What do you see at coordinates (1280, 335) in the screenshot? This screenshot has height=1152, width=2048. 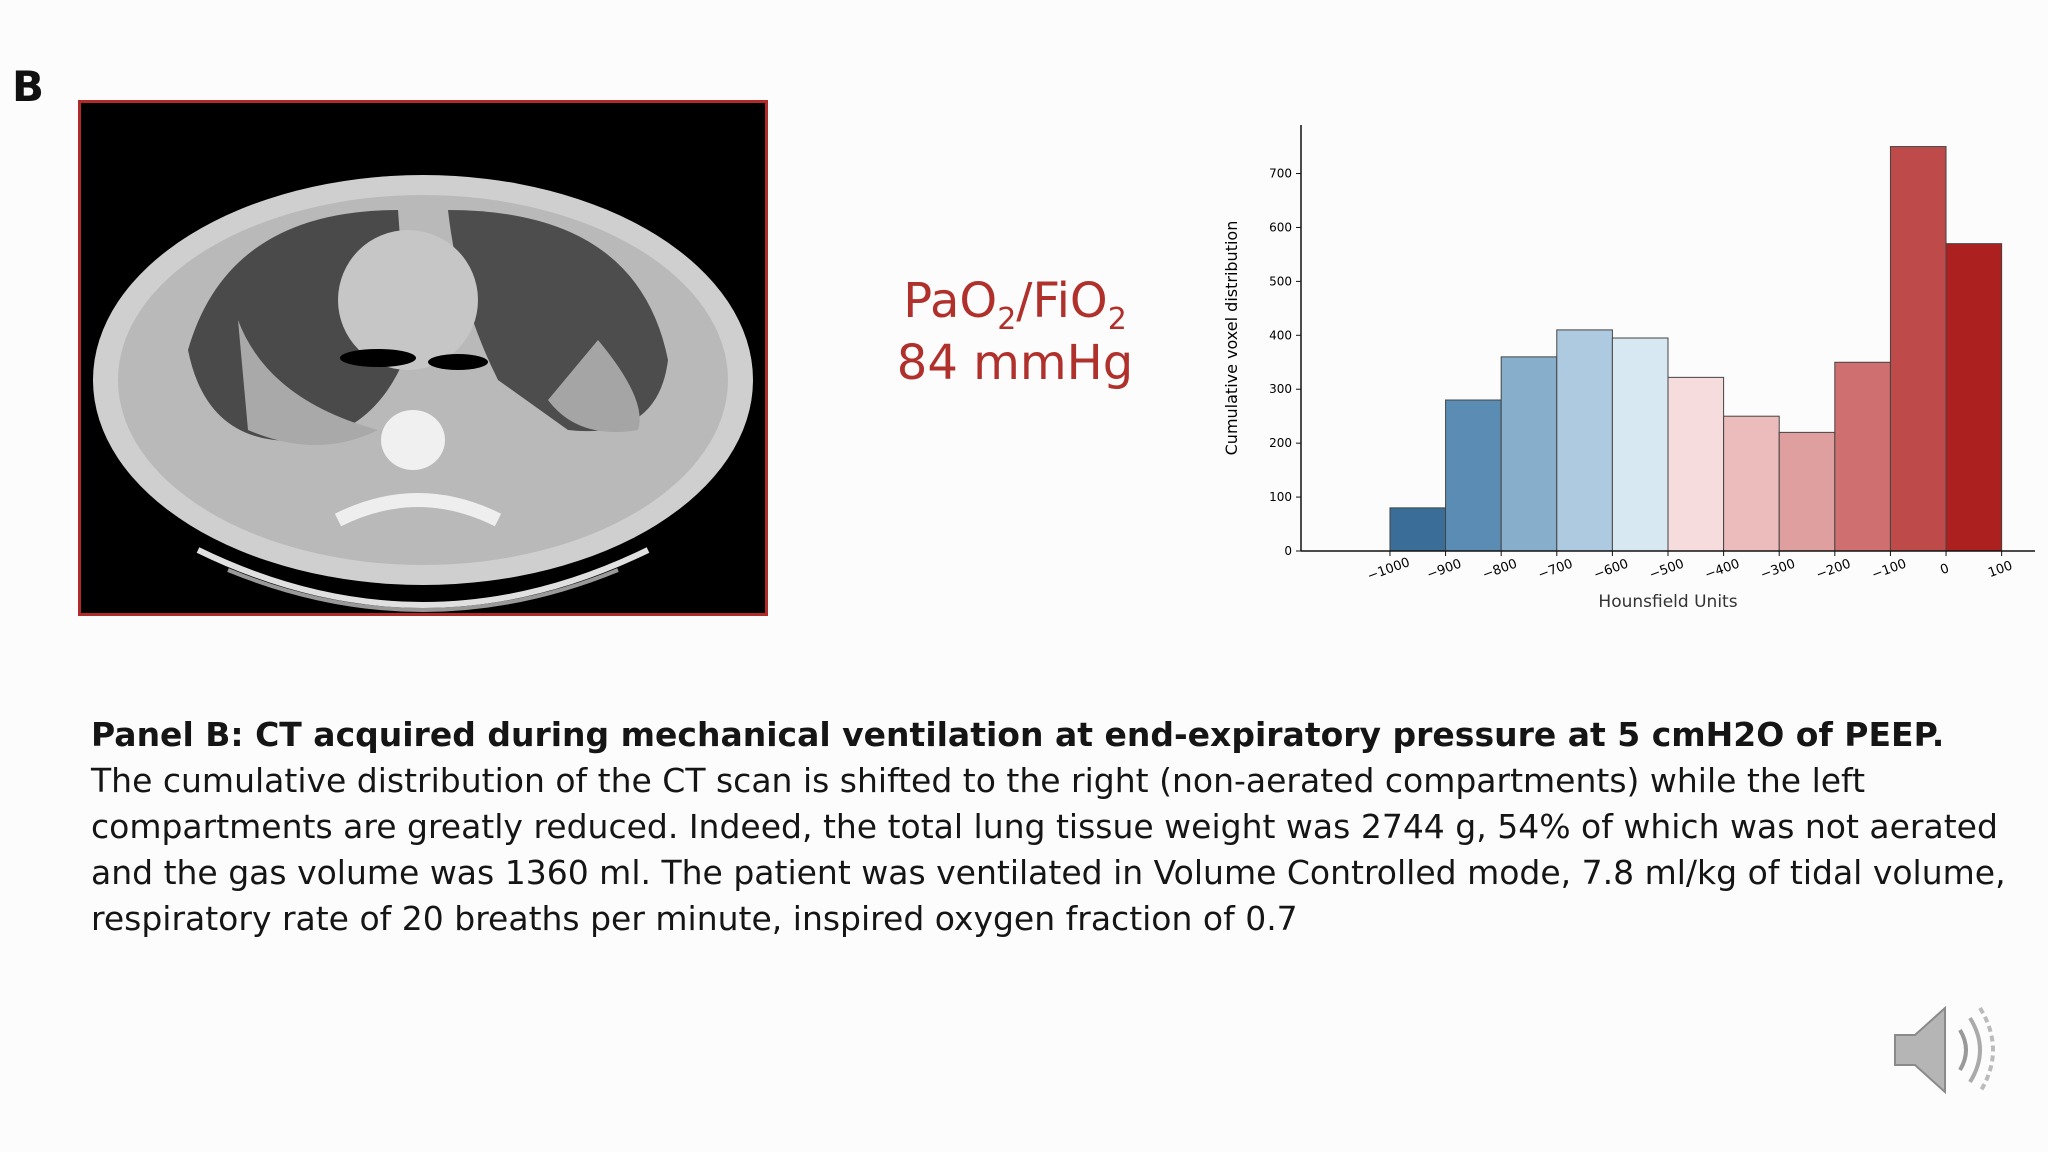 I see `y-tick-label: 400` at bounding box center [1280, 335].